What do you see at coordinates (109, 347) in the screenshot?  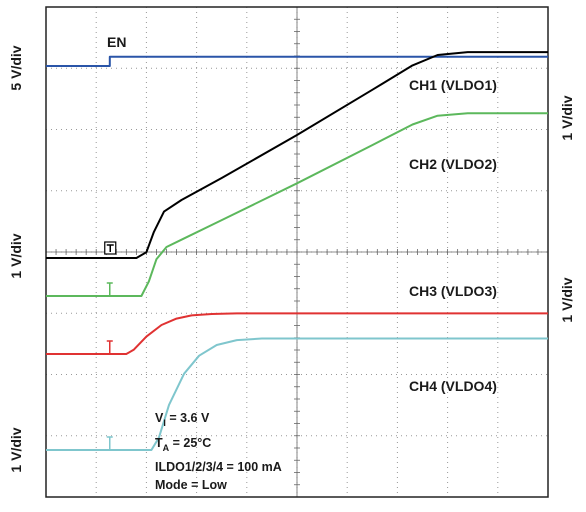 I see `ground-marker-ch3` at bounding box center [109, 347].